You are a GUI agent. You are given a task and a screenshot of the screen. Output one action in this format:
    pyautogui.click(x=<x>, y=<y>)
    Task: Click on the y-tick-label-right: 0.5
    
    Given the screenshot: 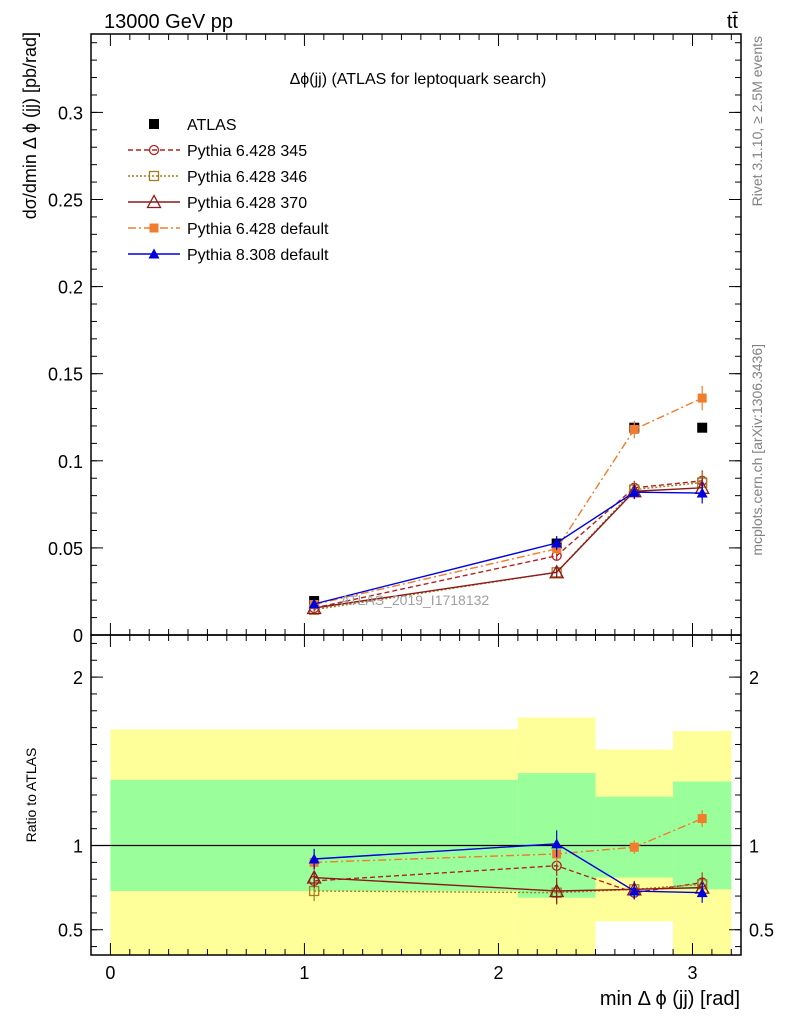 What is the action you would take?
    pyautogui.click(x=761, y=931)
    